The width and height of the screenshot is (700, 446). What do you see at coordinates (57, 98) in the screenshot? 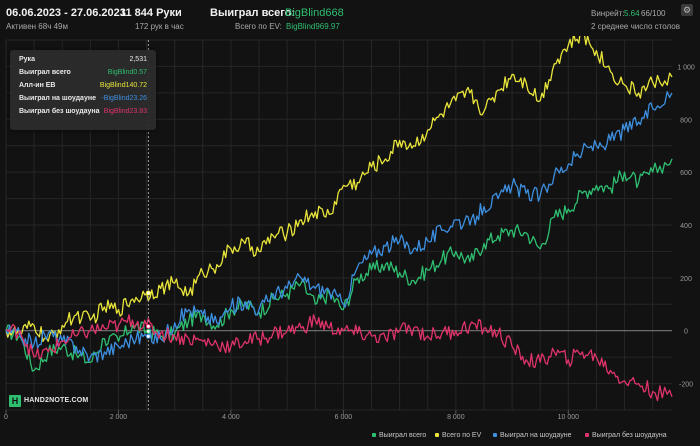
I see `tooltip-row-label: Выиграл на шоудауне` at bounding box center [57, 98].